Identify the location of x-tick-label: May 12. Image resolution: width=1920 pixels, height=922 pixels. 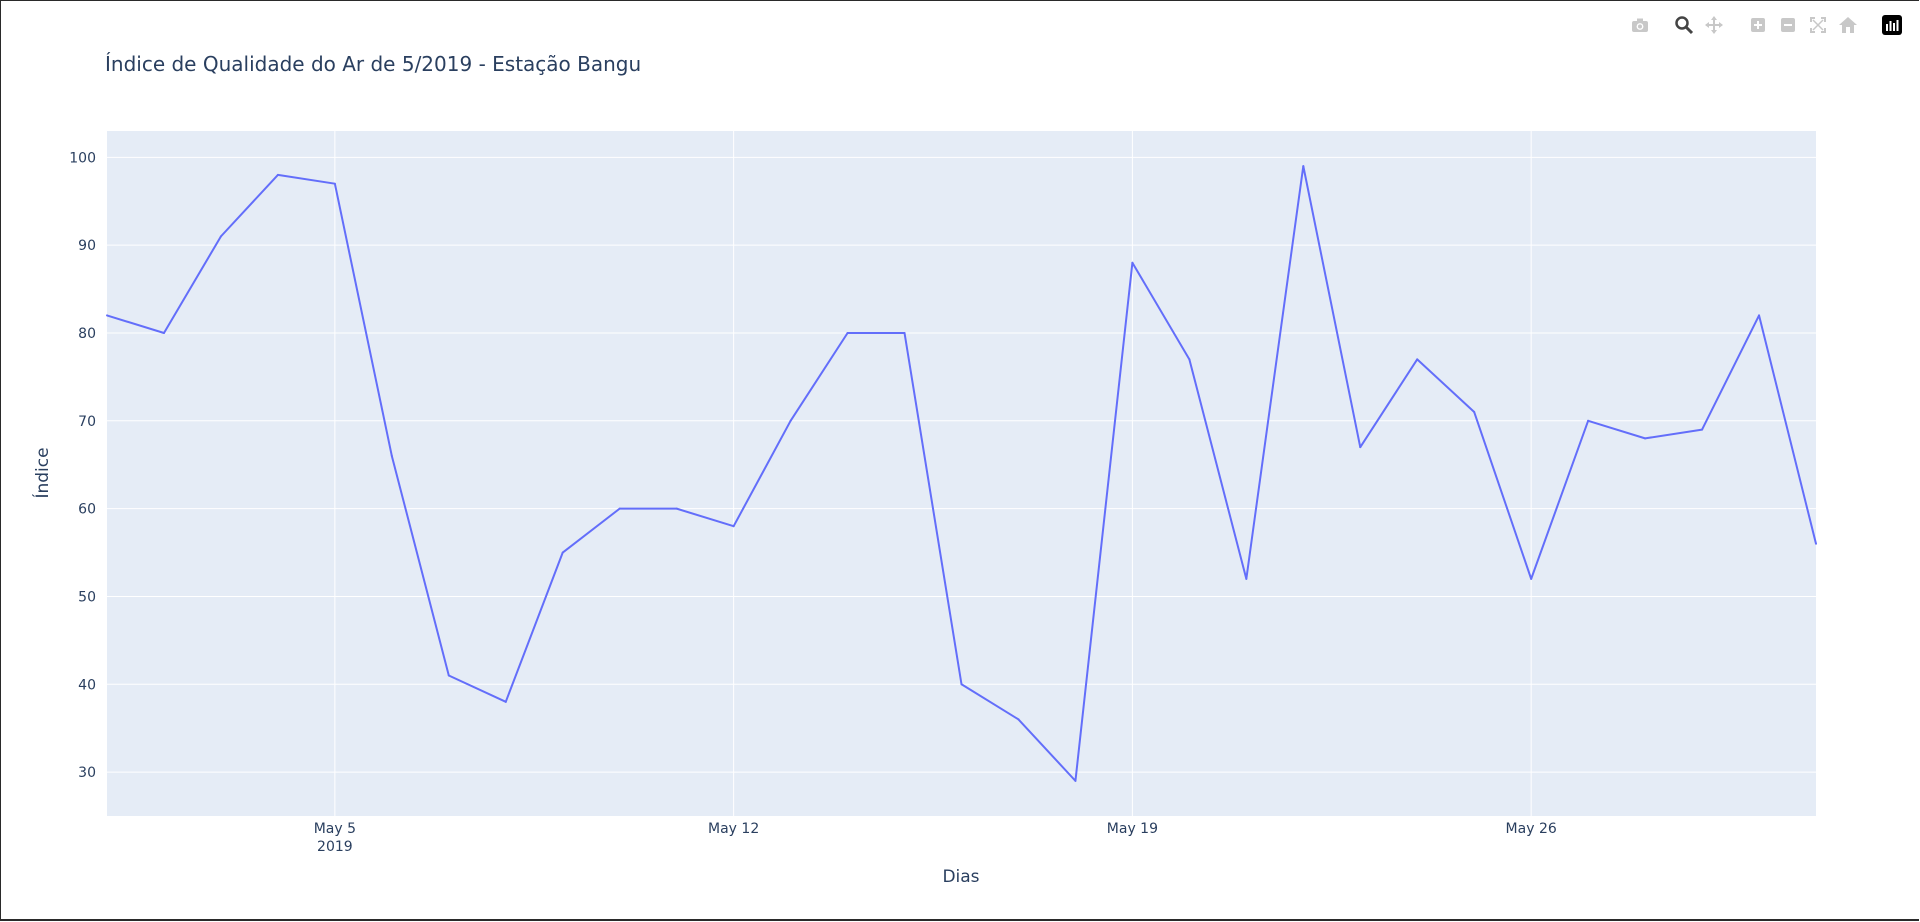
(733, 829).